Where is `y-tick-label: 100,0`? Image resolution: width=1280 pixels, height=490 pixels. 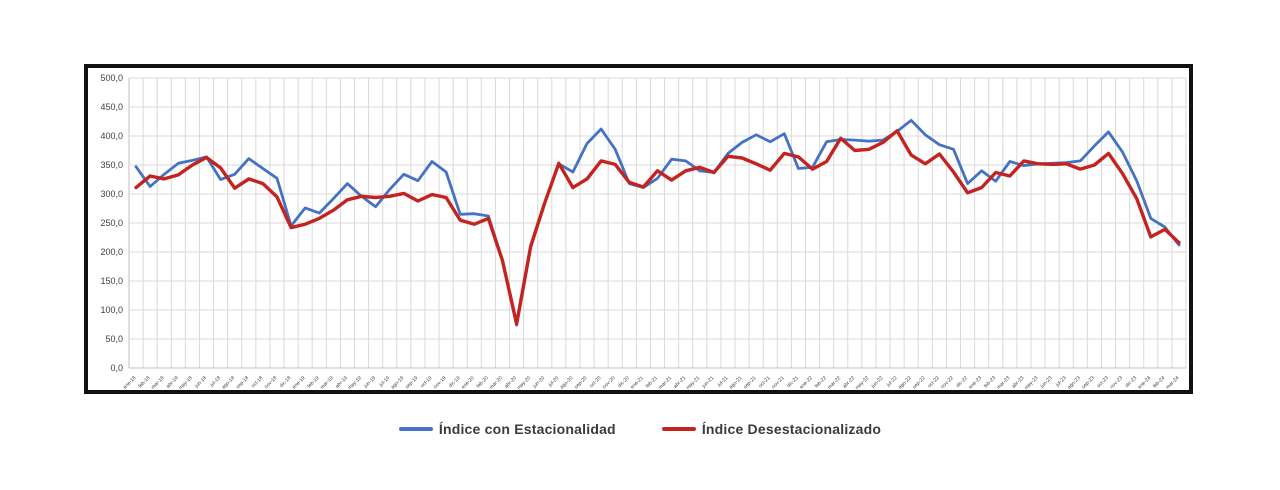 y-tick-label: 100,0 is located at coordinates (111, 310).